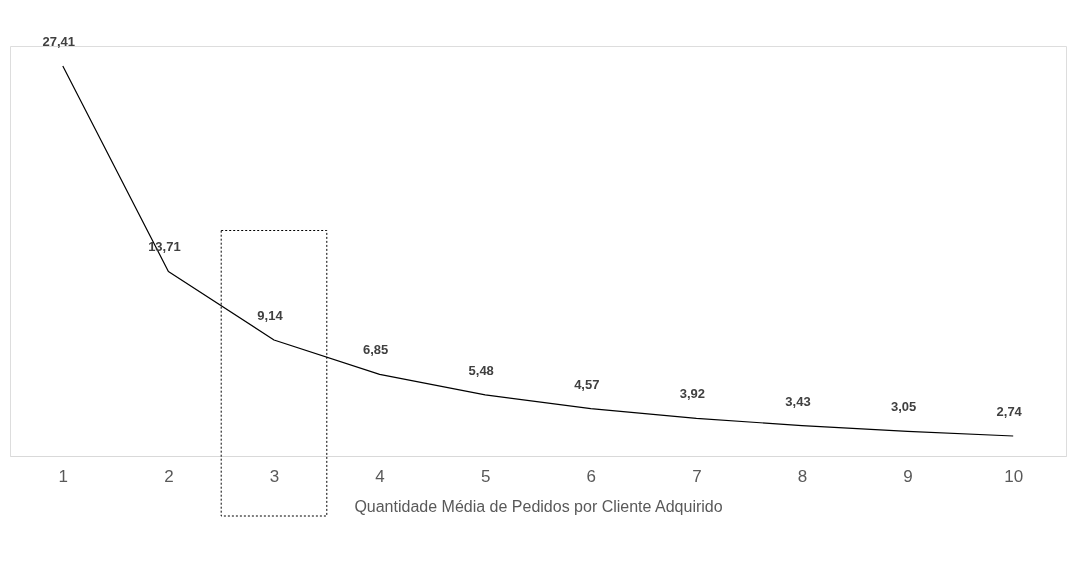  What do you see at coordinates (1009, 411) in the screenshot?
I see `data-label: 2,74` at bounding box center [1009, 411].